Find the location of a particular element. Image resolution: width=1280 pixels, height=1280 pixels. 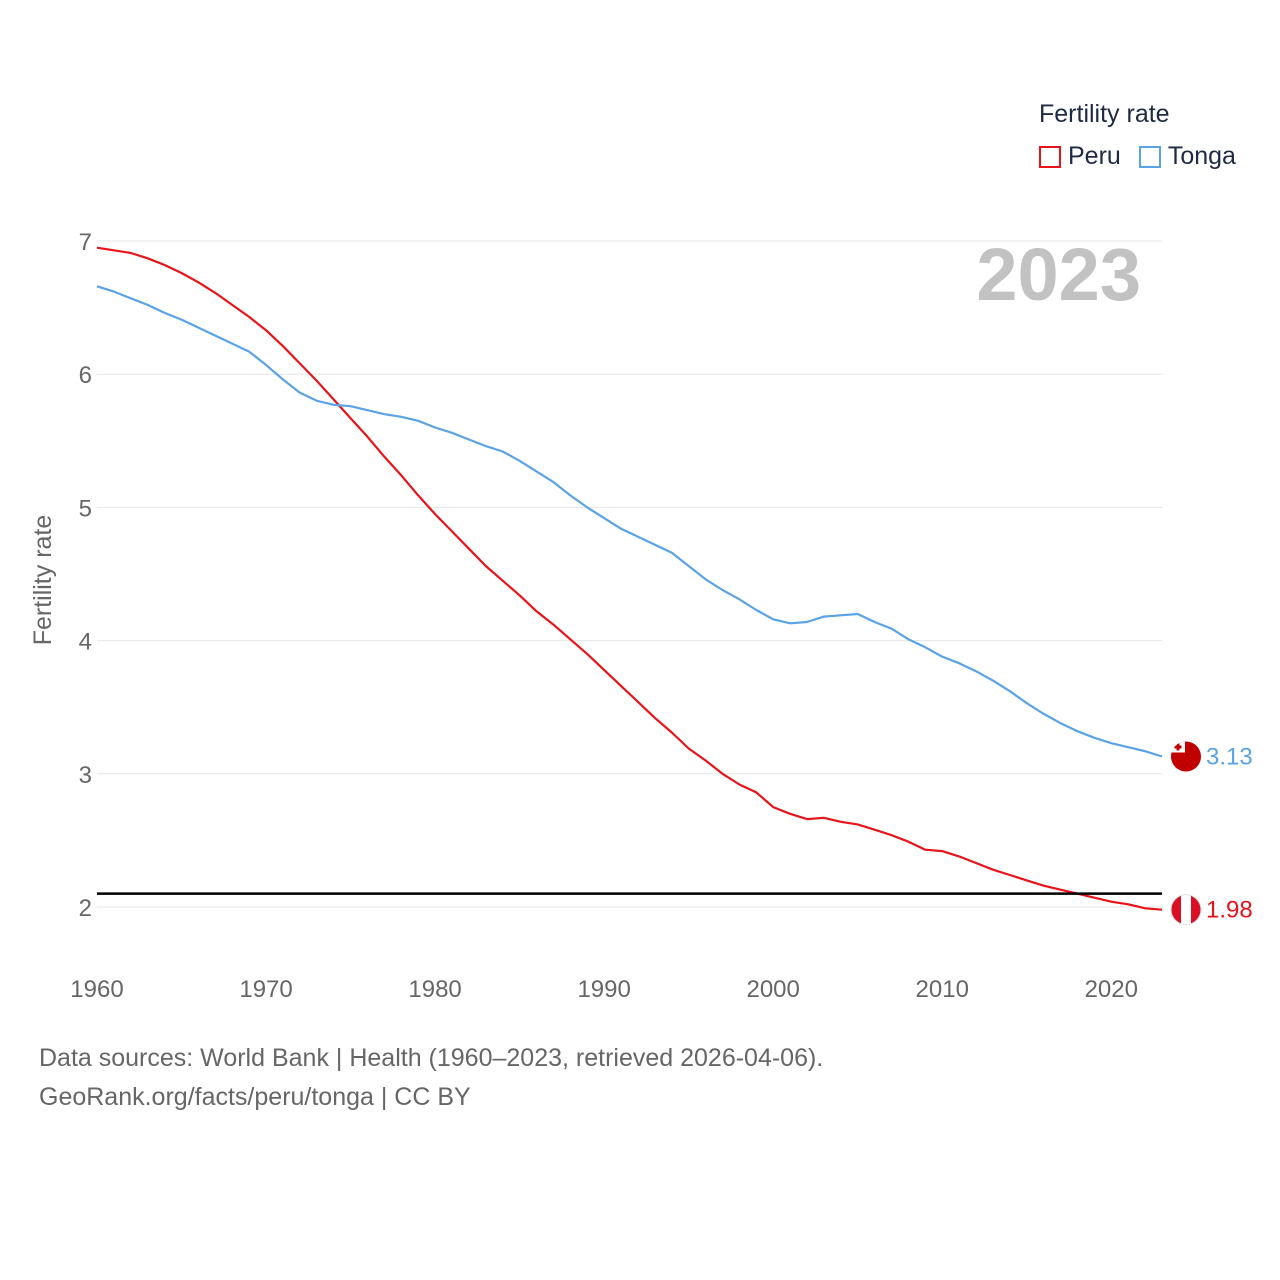

end-value-label-peru: 1.98 is located at coordinates (1229, 910).